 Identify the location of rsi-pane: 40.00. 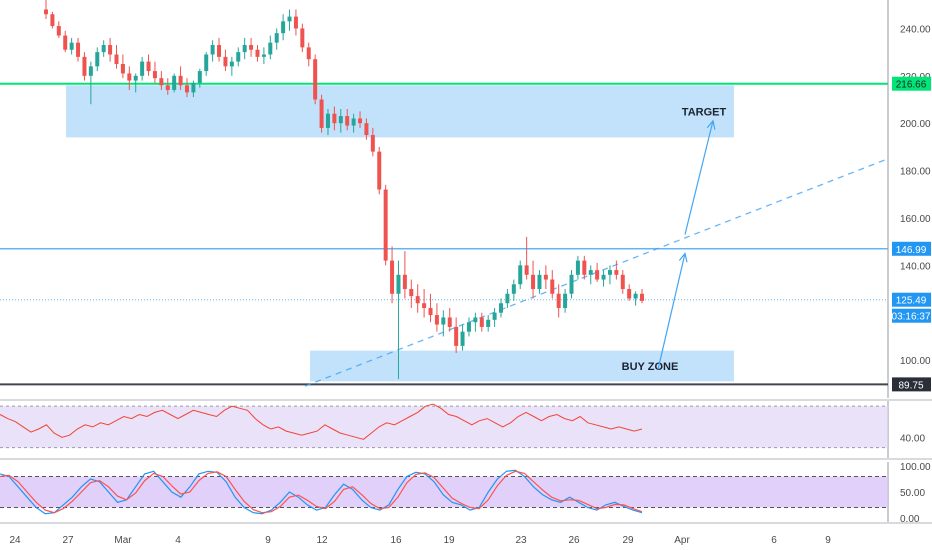
(466, 429).